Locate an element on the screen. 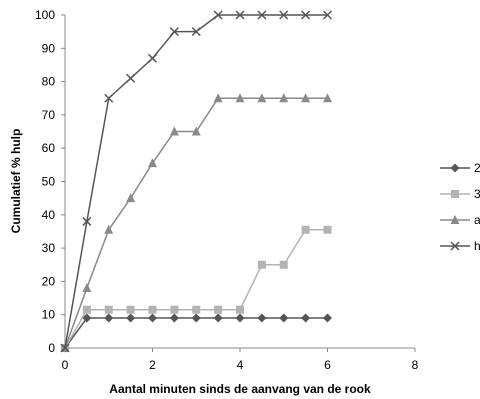 This screenshot has width=480, height=399. y-ticks: 0 10 20 30 40 50 60 70 80 90 100 is located at coordinates (50, 181).